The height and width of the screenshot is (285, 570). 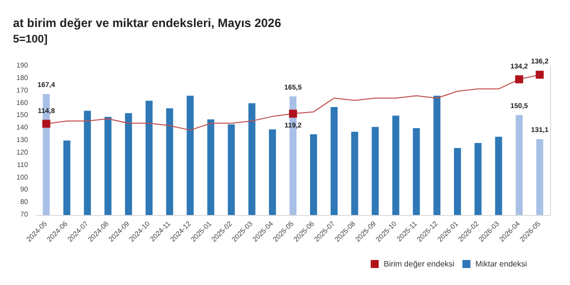 What do you see at coordinates (419, 264) in the screenshot?
I see `legend-label: Birim değer endeksi` at bounding box center [419, 264].